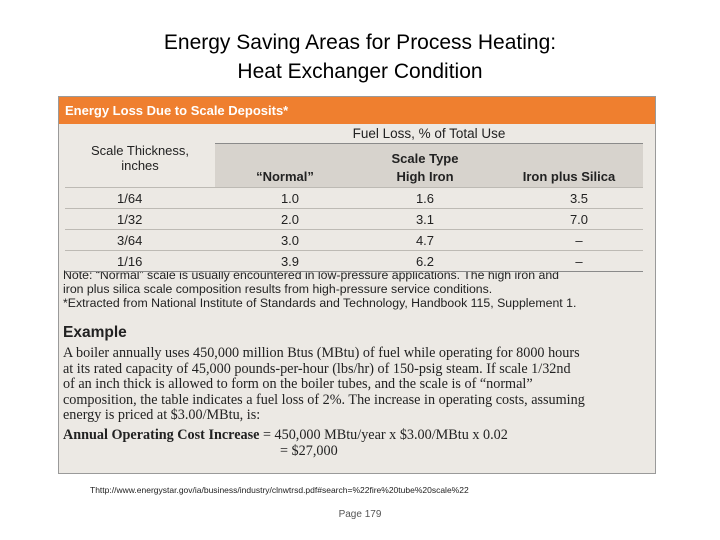  I want to click on table-row: 1/16 3.9 6.2 –, so click(354, 260).